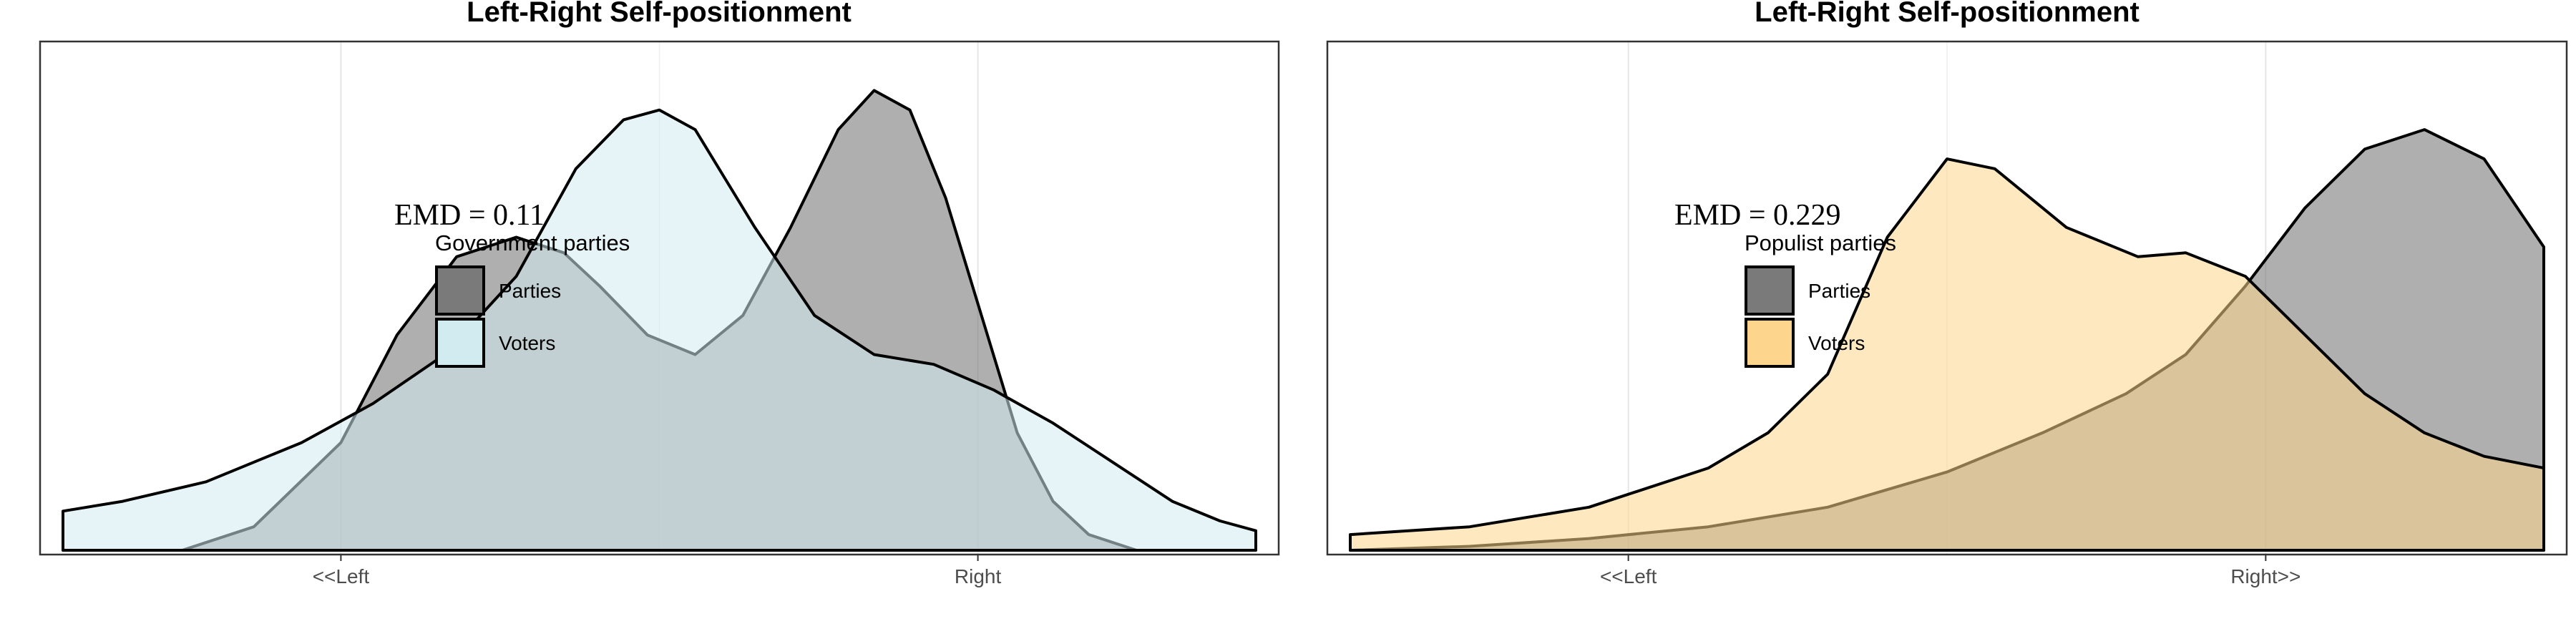 The width and height of the screenshot is (2576, 644). I want to click on emd-annotation: EMD = 0.229, so click(1758, 215).